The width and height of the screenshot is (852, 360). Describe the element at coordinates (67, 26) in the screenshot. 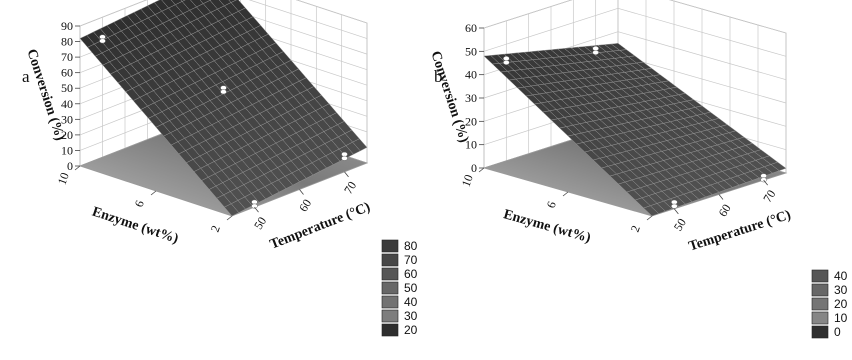

I see `z-tick-label: 90` at that location.